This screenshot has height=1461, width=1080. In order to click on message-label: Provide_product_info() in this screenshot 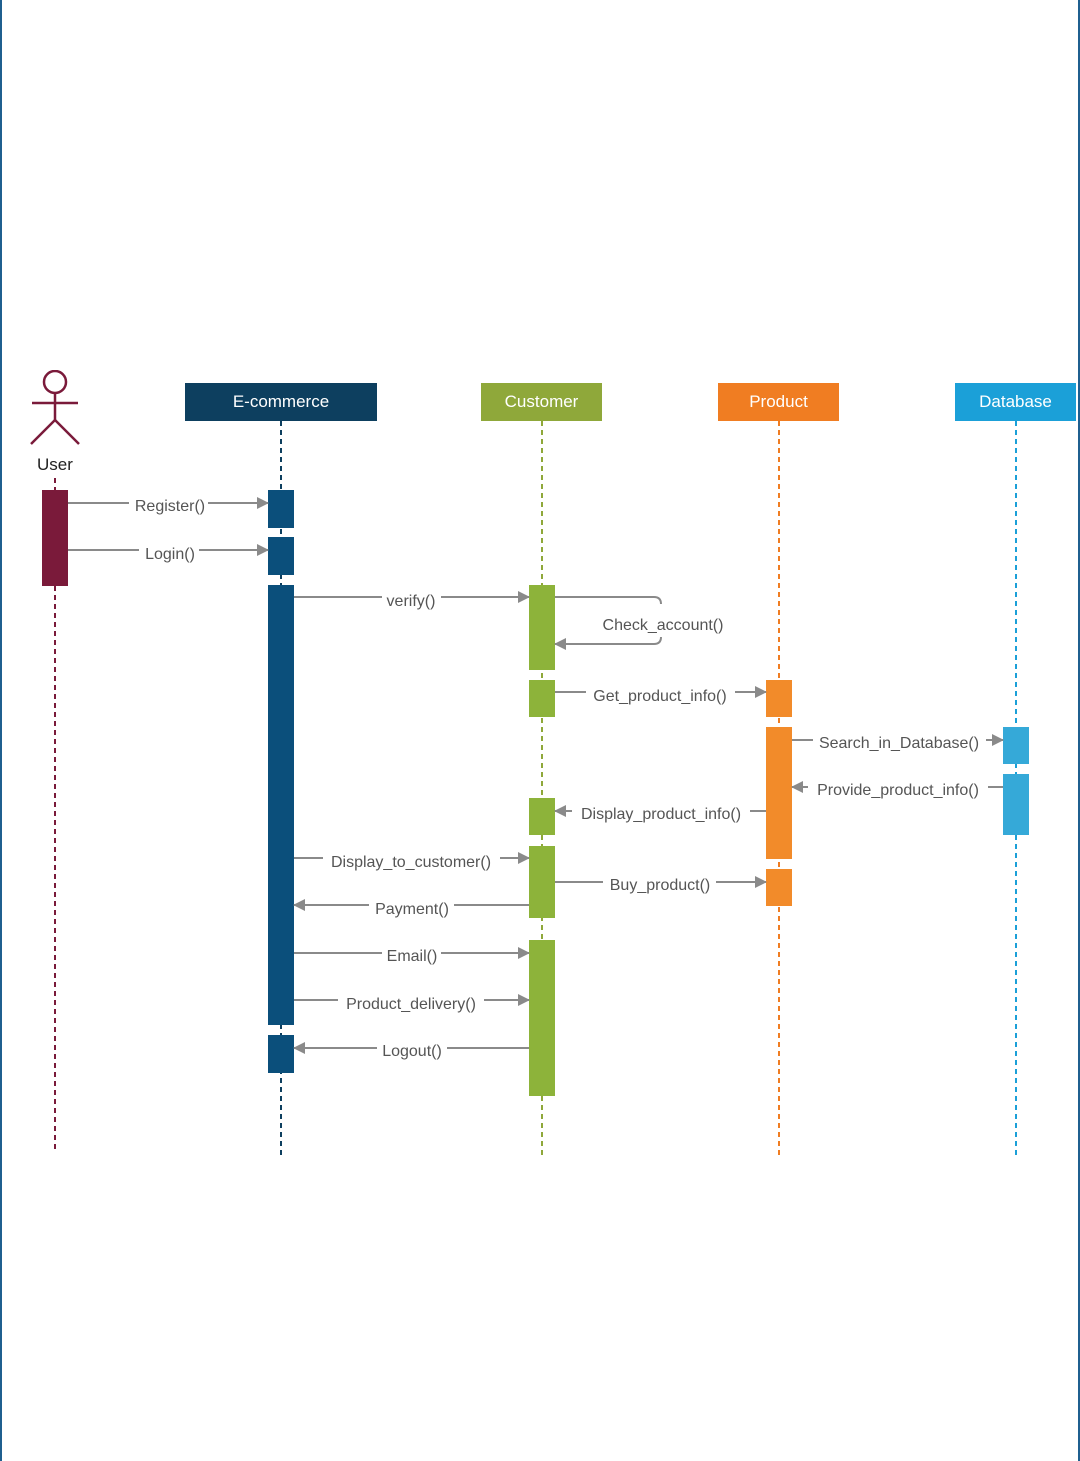, I will do `click(898, 790)`.